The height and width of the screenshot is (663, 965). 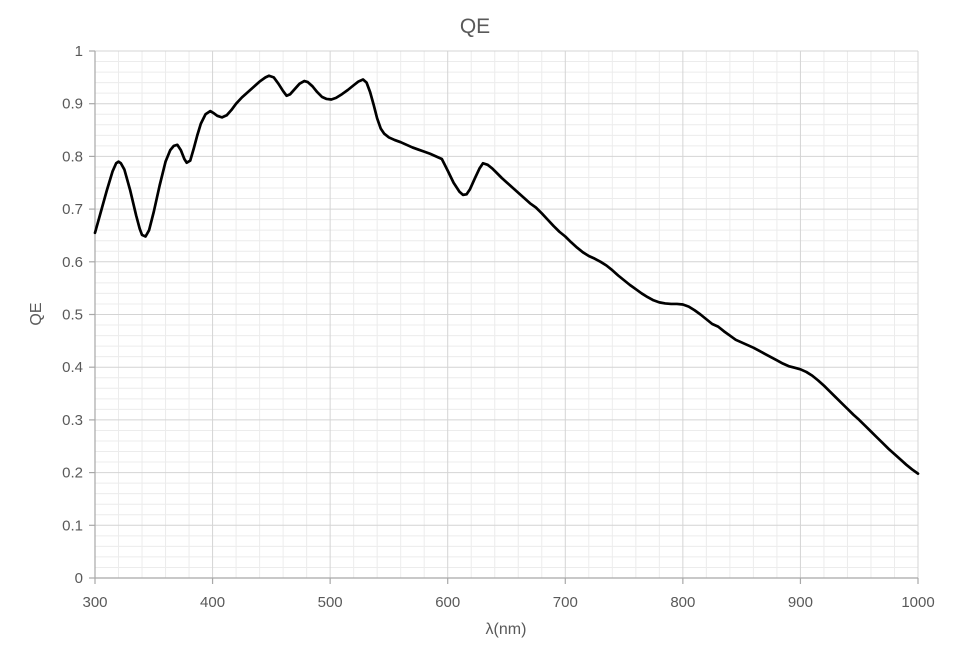 What do you see at coordinates (72, 420) in the screenshot?
I see `y-tick-label: 0.3` at bounding box center [72, 420].